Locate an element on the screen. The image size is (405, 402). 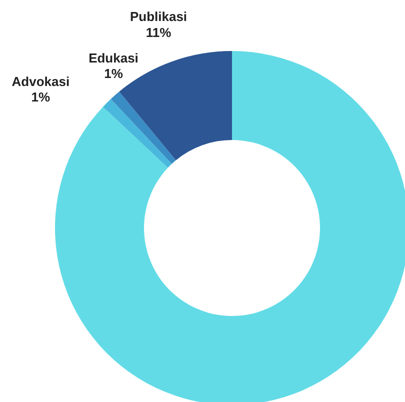
data-label: 11% is located at coordinates (159, 32).